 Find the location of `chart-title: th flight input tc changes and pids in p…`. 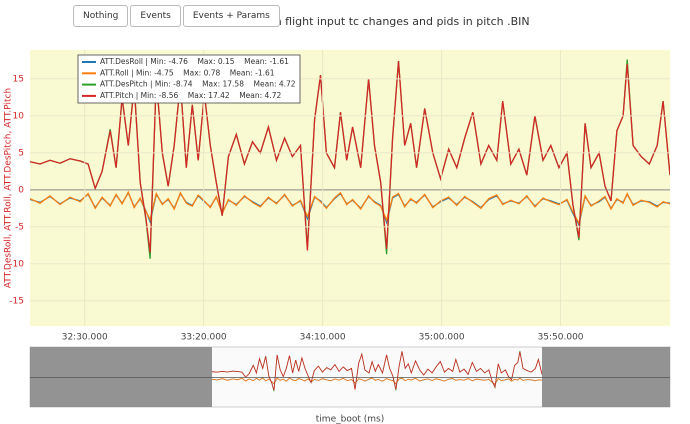

chart-title: th flight input tc changes and pids in p… is located at coordinates (399, 21).